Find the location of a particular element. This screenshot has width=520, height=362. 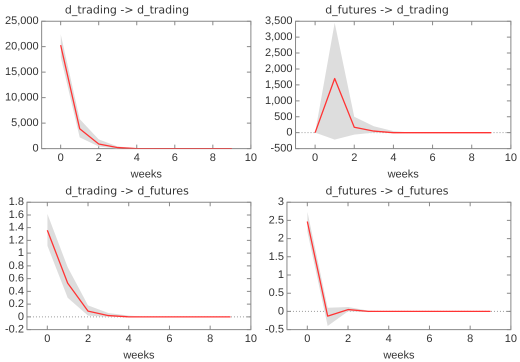

y-tick-label: 500 is located at coordinates (283, 116).